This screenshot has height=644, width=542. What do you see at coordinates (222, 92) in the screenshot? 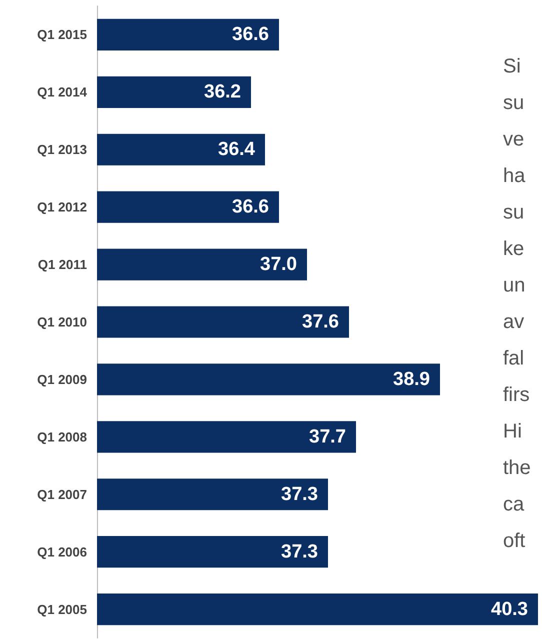
I see `data-label: 36.2` at bounding box center [222, 92].